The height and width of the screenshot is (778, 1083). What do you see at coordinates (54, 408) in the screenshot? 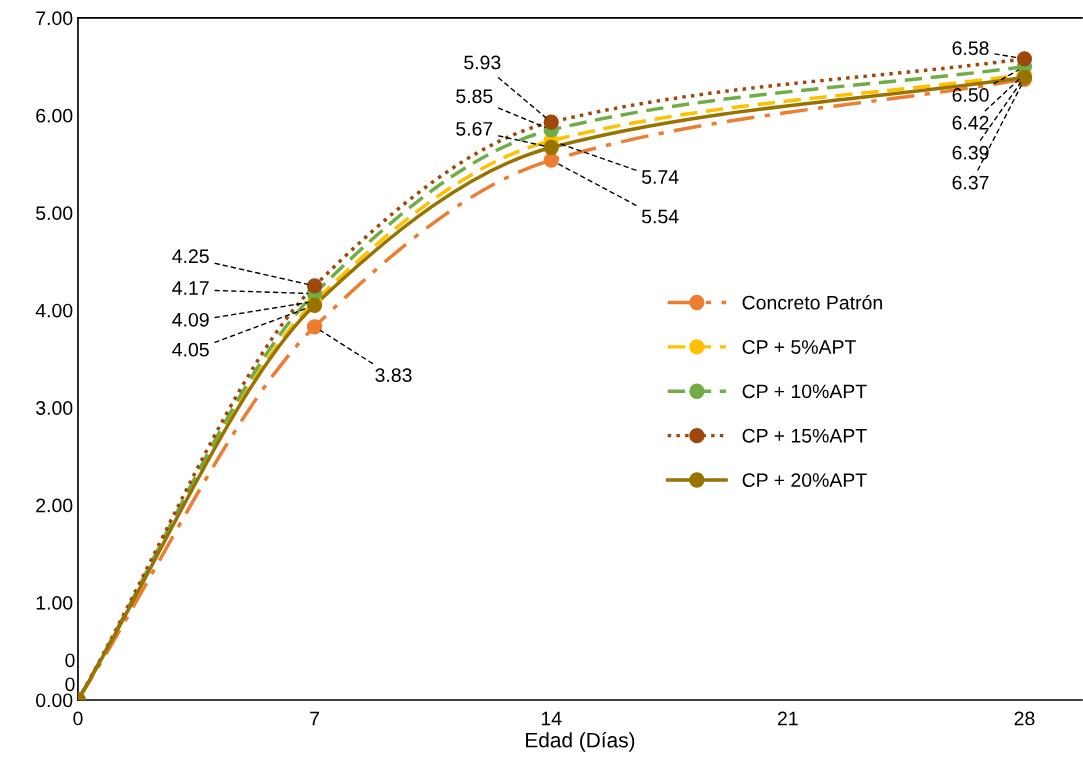
I see `y-tick-label: 3.00` at bounding box center [54, 408].